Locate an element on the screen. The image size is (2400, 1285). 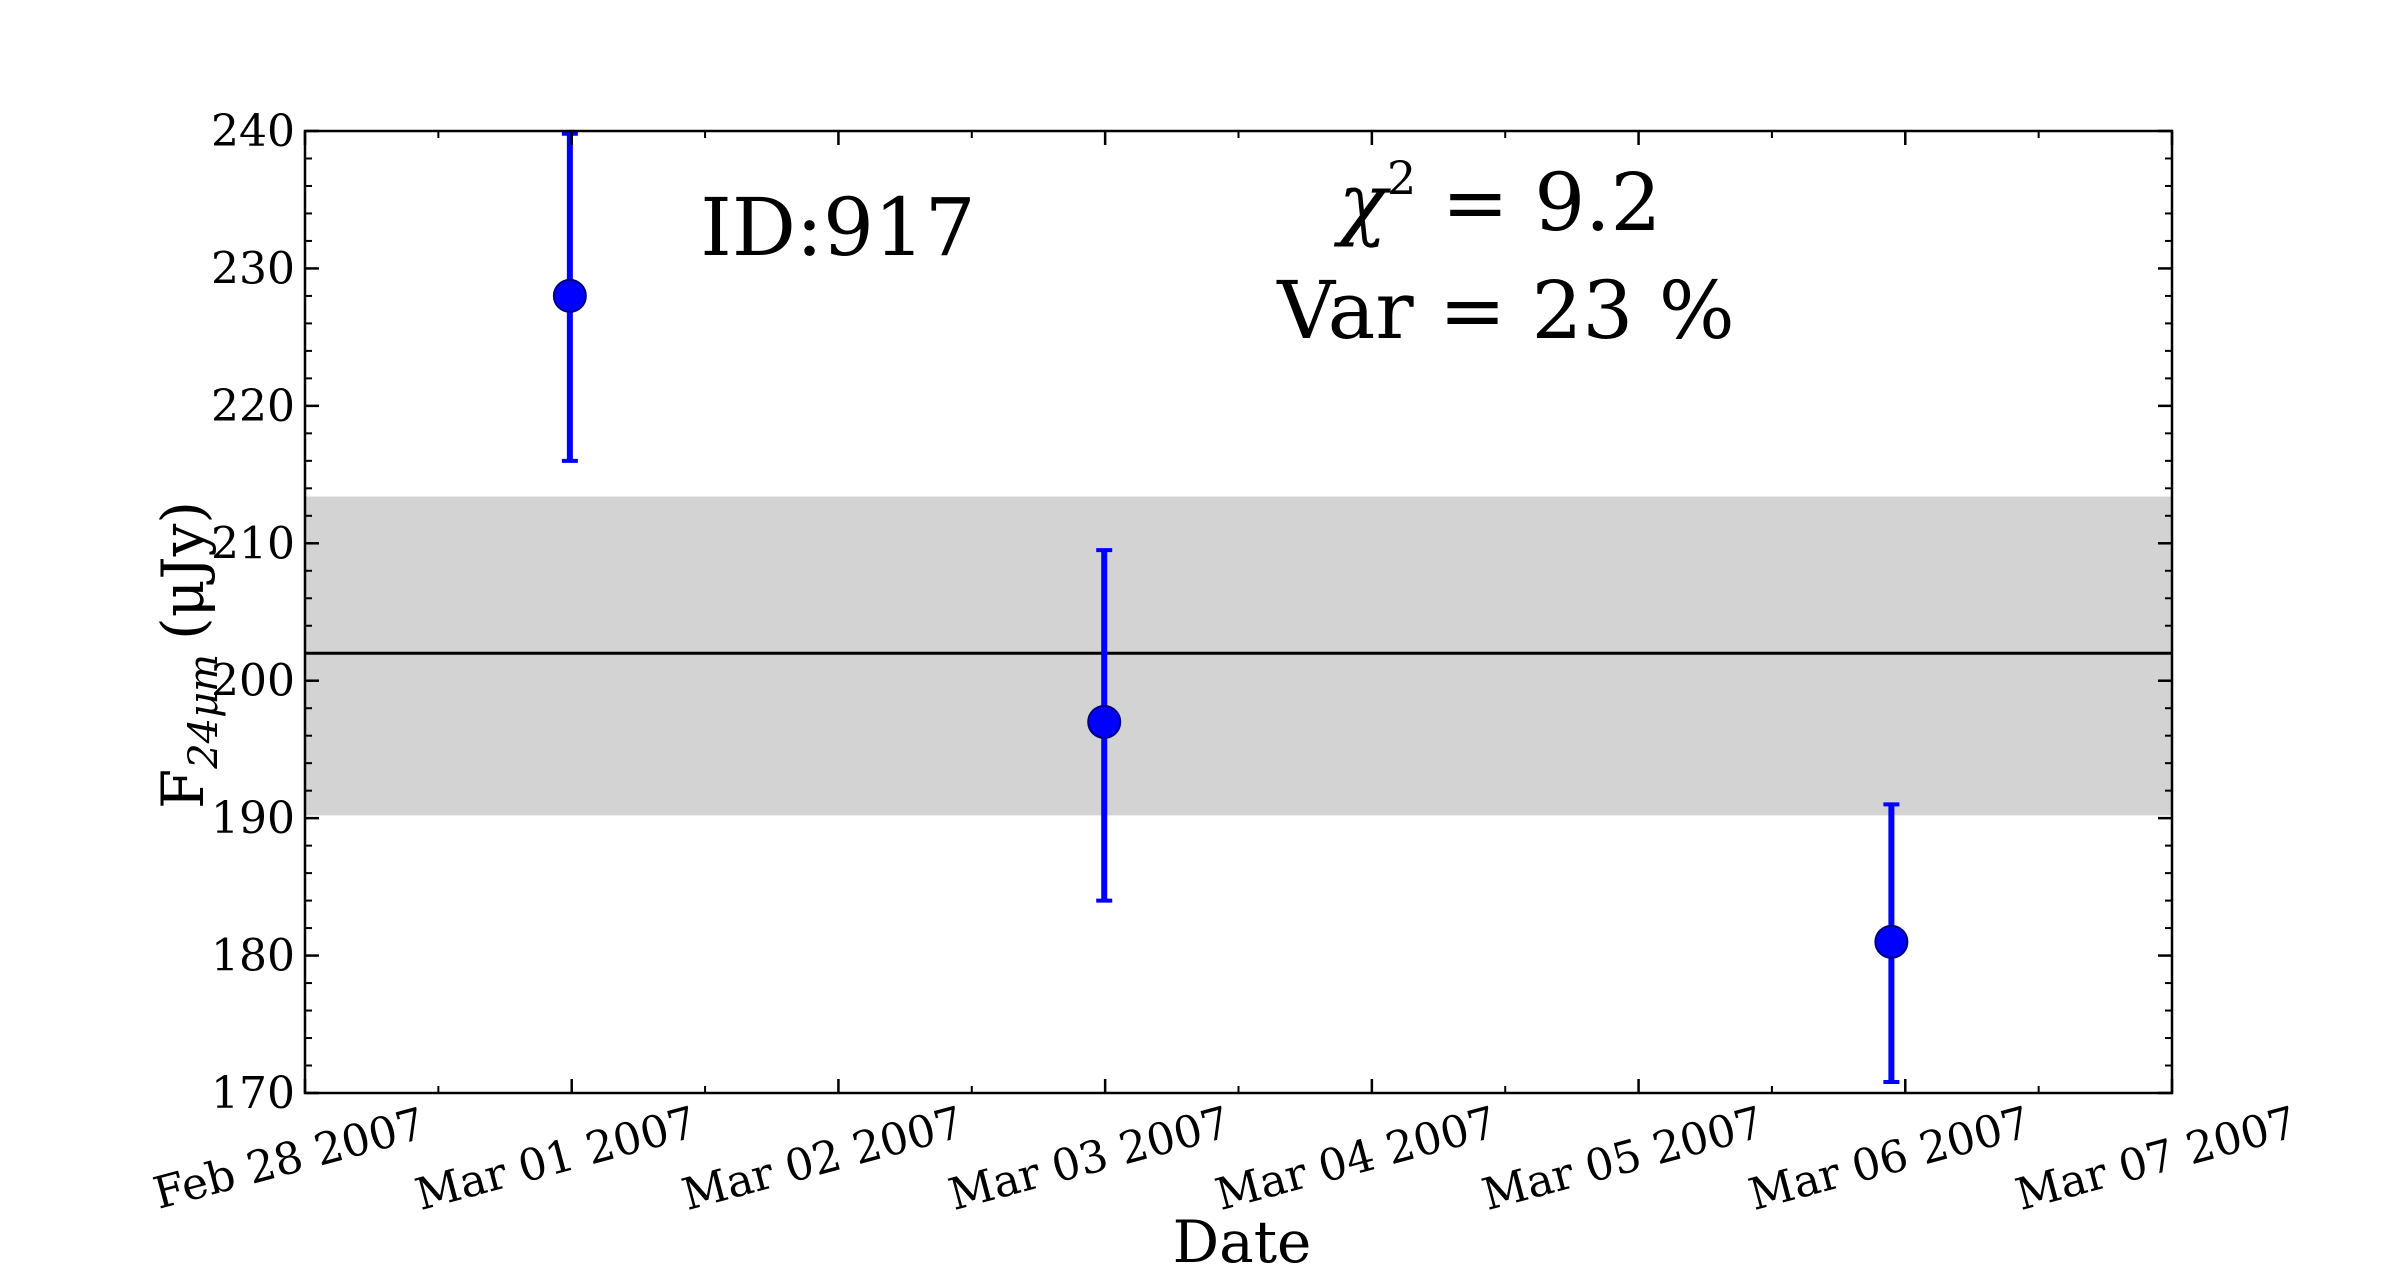
chi-power: 2 is located at coordinates (1401, 178).